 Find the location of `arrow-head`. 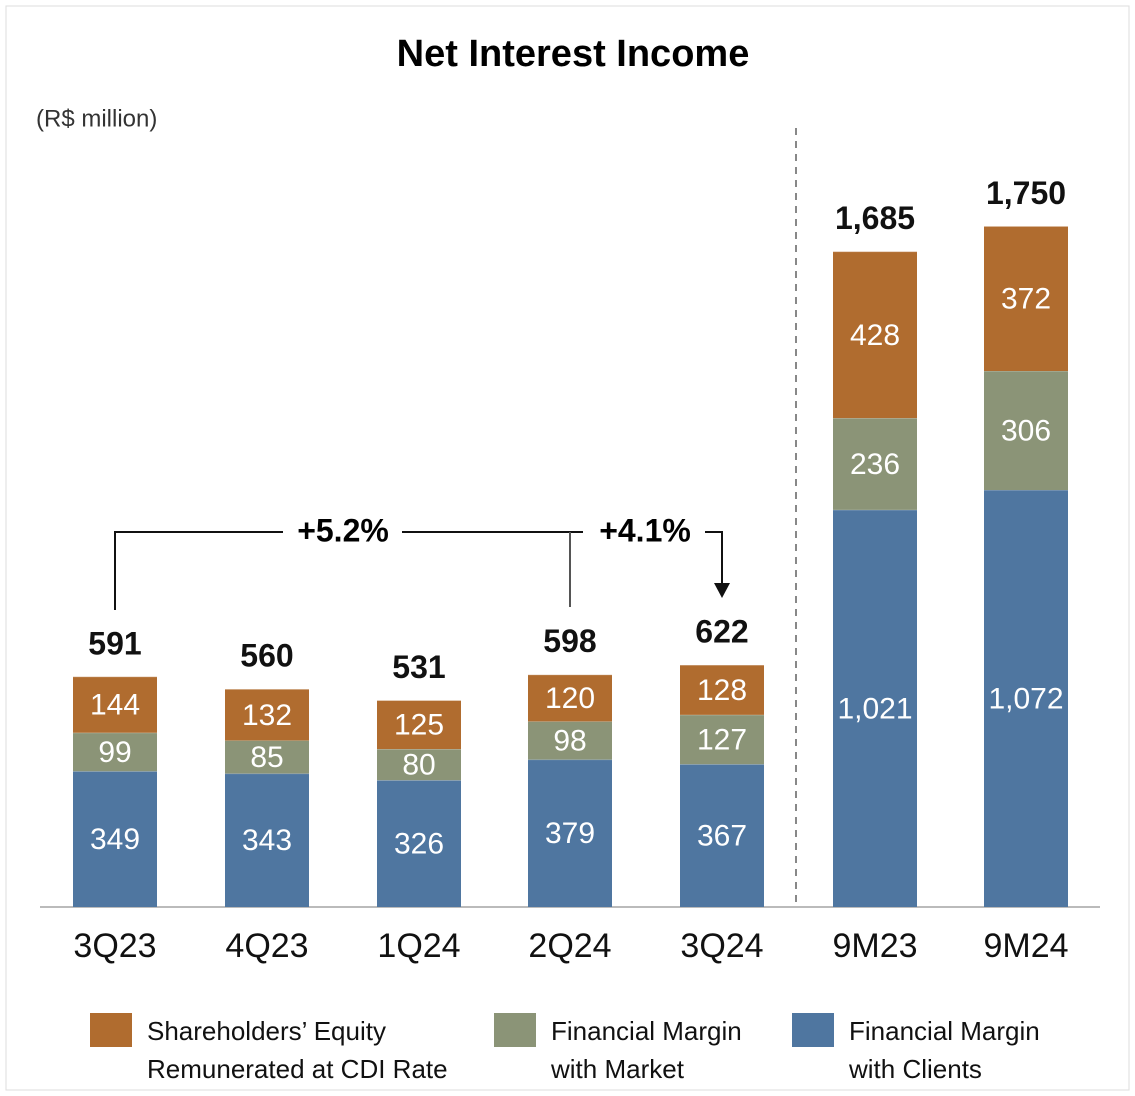

arrow-head is located at coordinates (722, 590).